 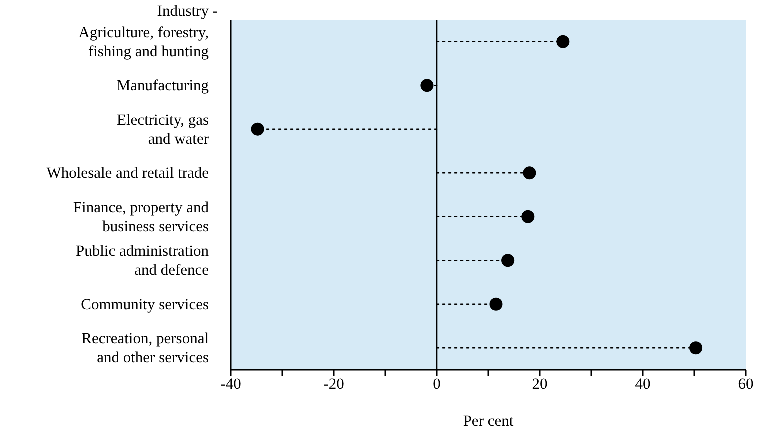 What do you see at coordinates (163, 85) in the screenshot?
I see `y-tick-label: Manufacturing` at bounding box center [163, 85].